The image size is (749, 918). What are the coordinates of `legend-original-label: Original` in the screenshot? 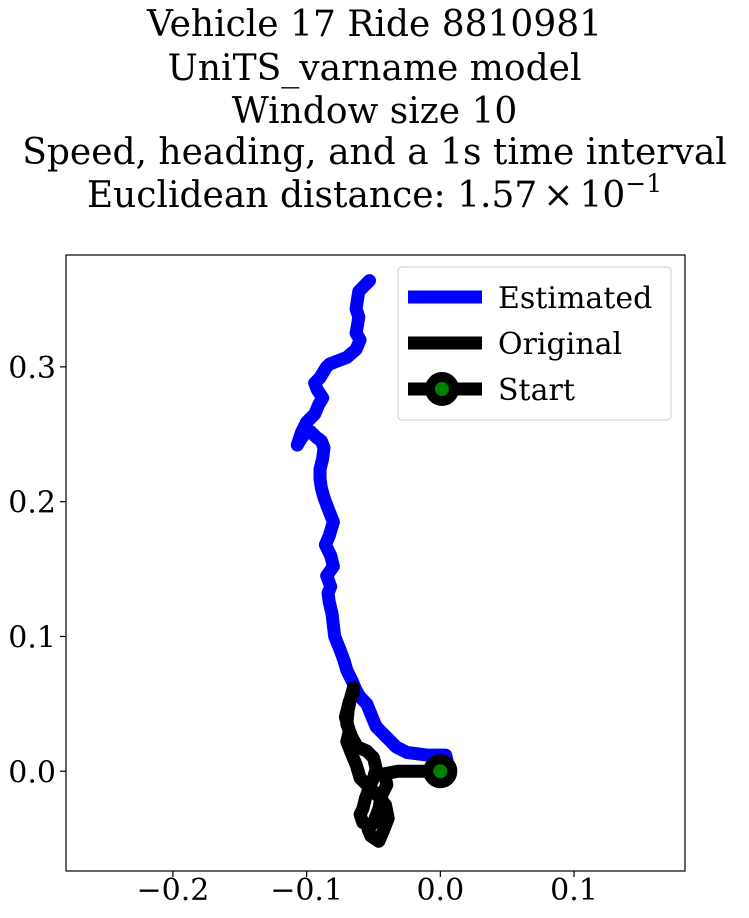 It's located at (560, 344).